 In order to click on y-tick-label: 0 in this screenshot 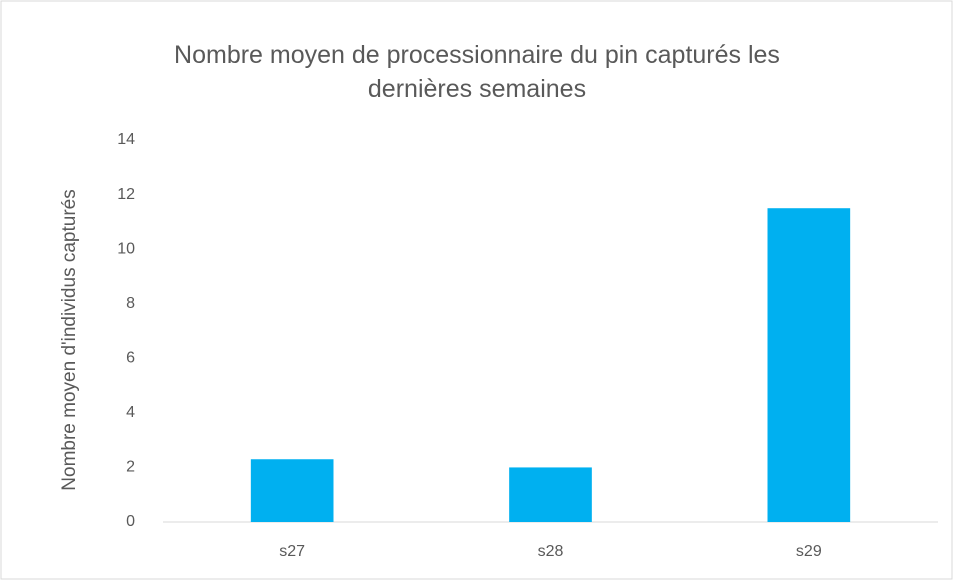, I will do `click(130, 521)`.